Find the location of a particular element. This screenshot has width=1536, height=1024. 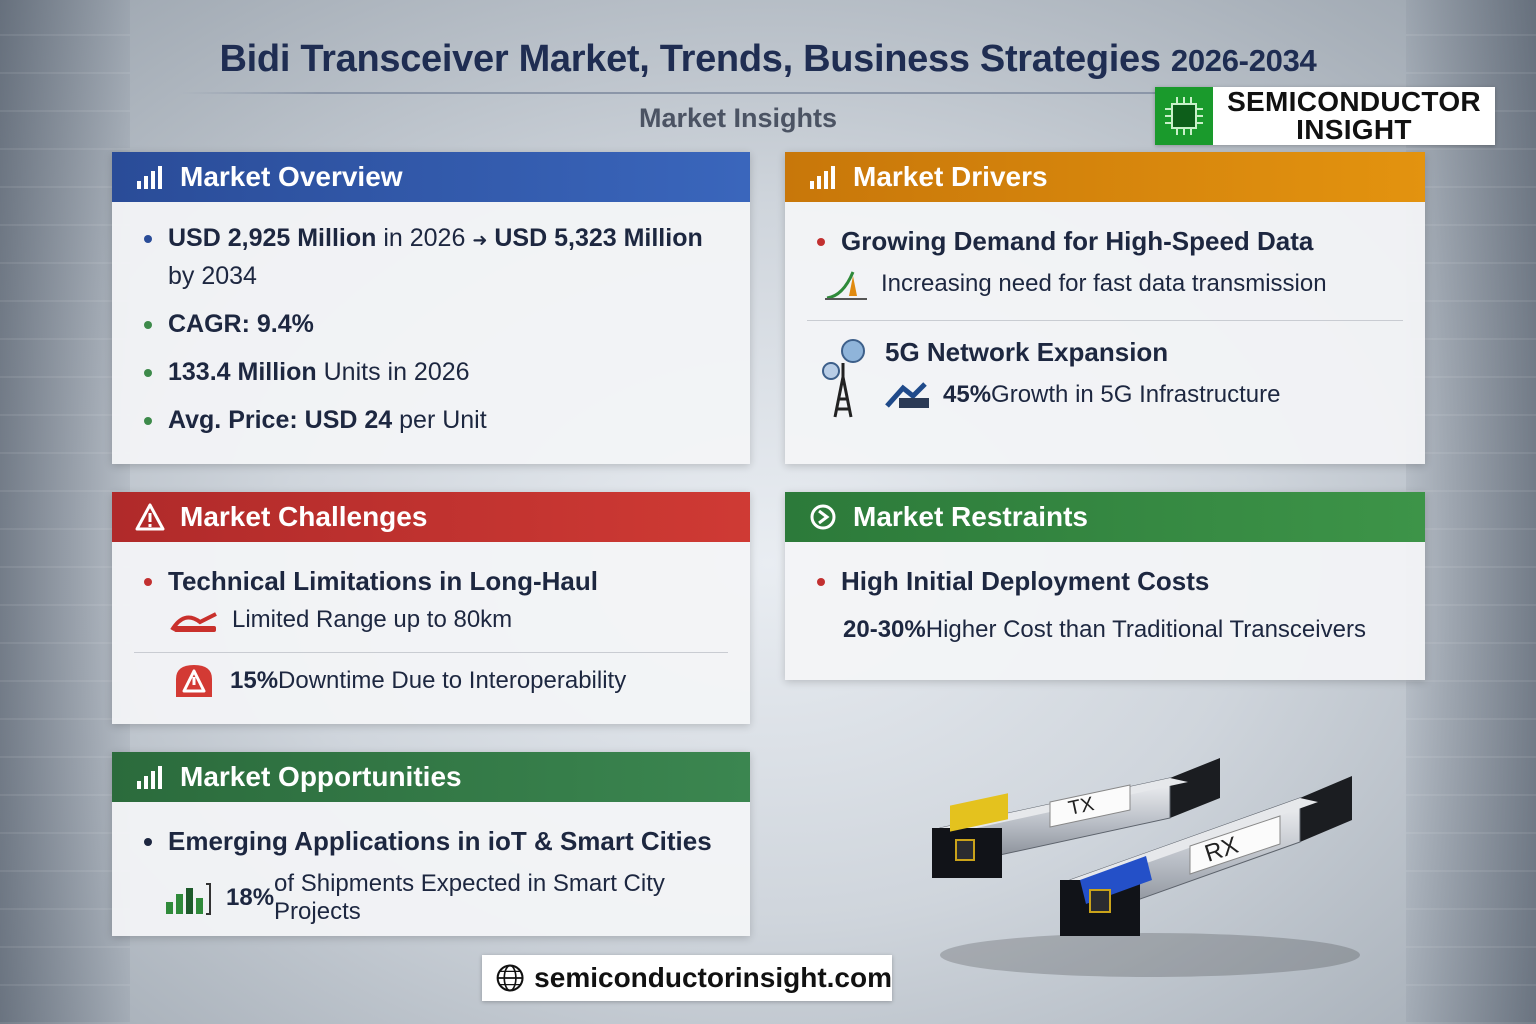

challenge-item-1-sub: Limited Range up to 80km is located at coordinates (431, 620).